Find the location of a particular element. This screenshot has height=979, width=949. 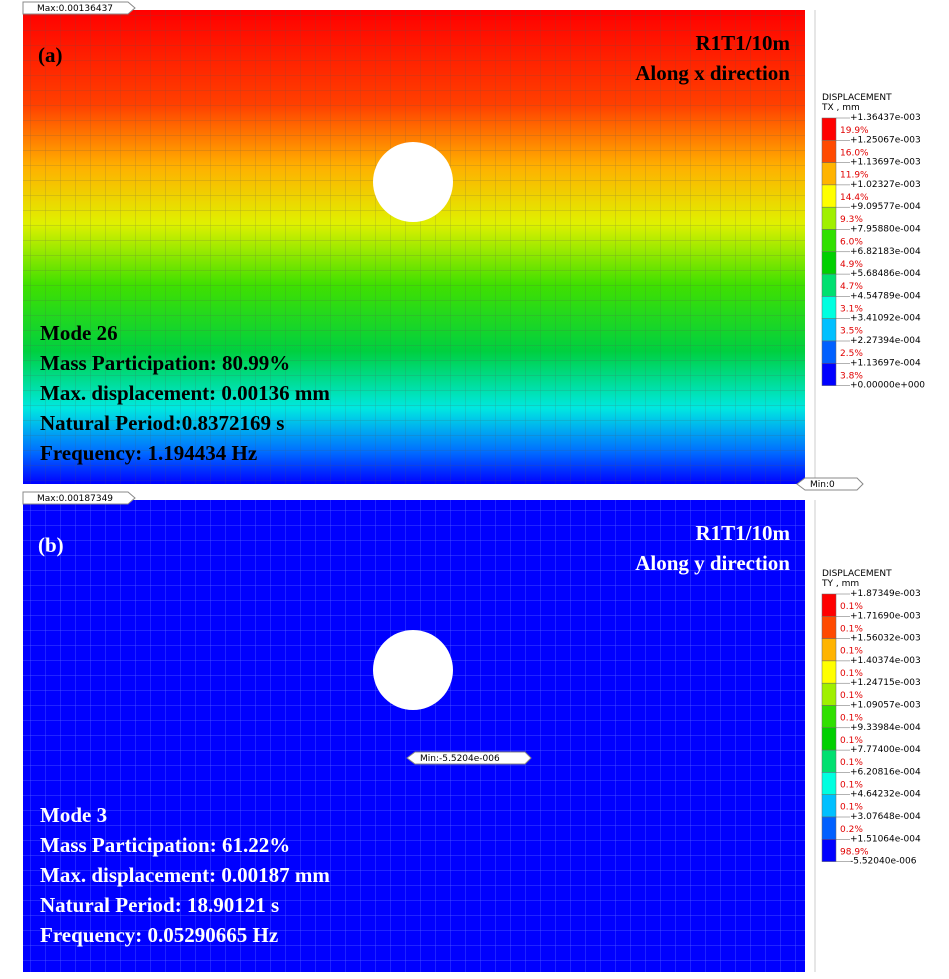

info-line: Max. displacement: 0.00187 mm is located at coordinates (185, 875).